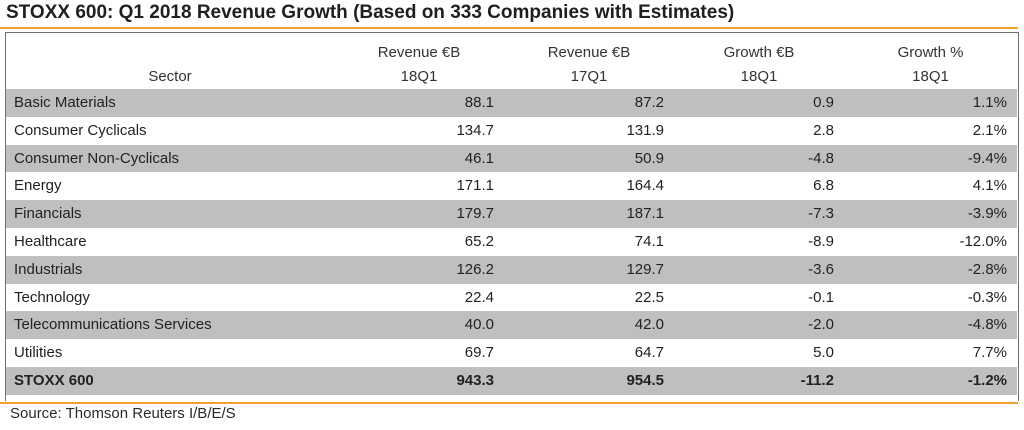 This screenshot has height=430, width=1024. I want to click on table-row: Consumer Cyclicals 134.7 131.9 2.8 2.1%, so click(511, 131).